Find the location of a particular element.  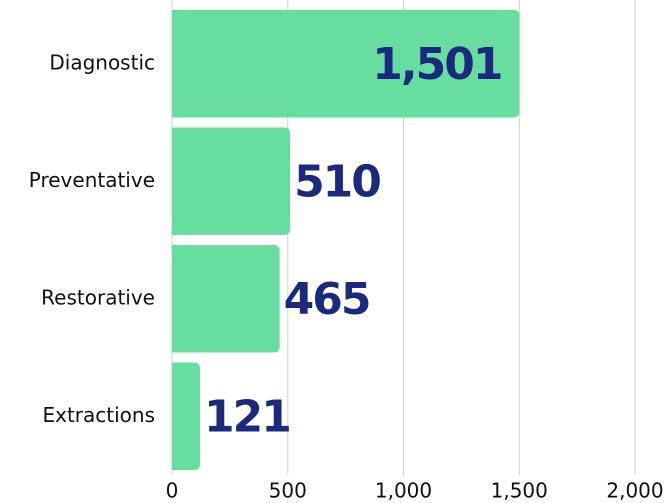

x-tick-label: 0 is located at coordinates (172, 491).